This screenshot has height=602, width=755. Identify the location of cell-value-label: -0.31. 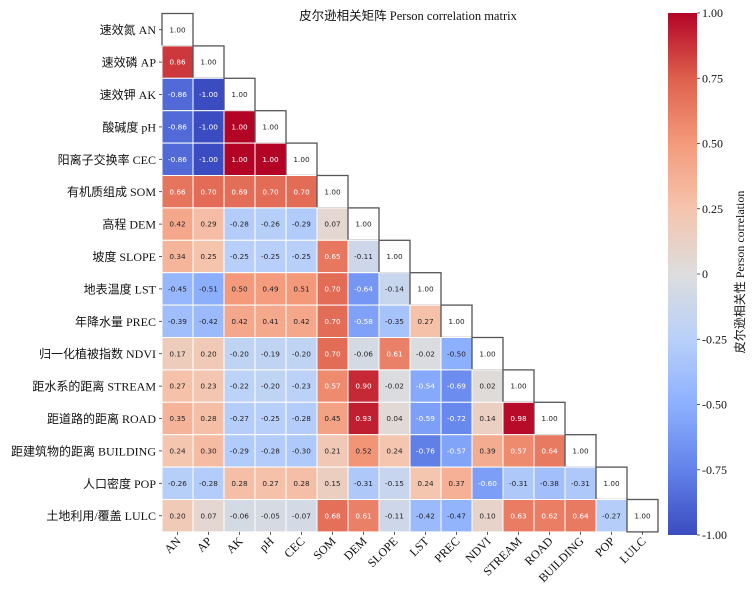
(518, 483).